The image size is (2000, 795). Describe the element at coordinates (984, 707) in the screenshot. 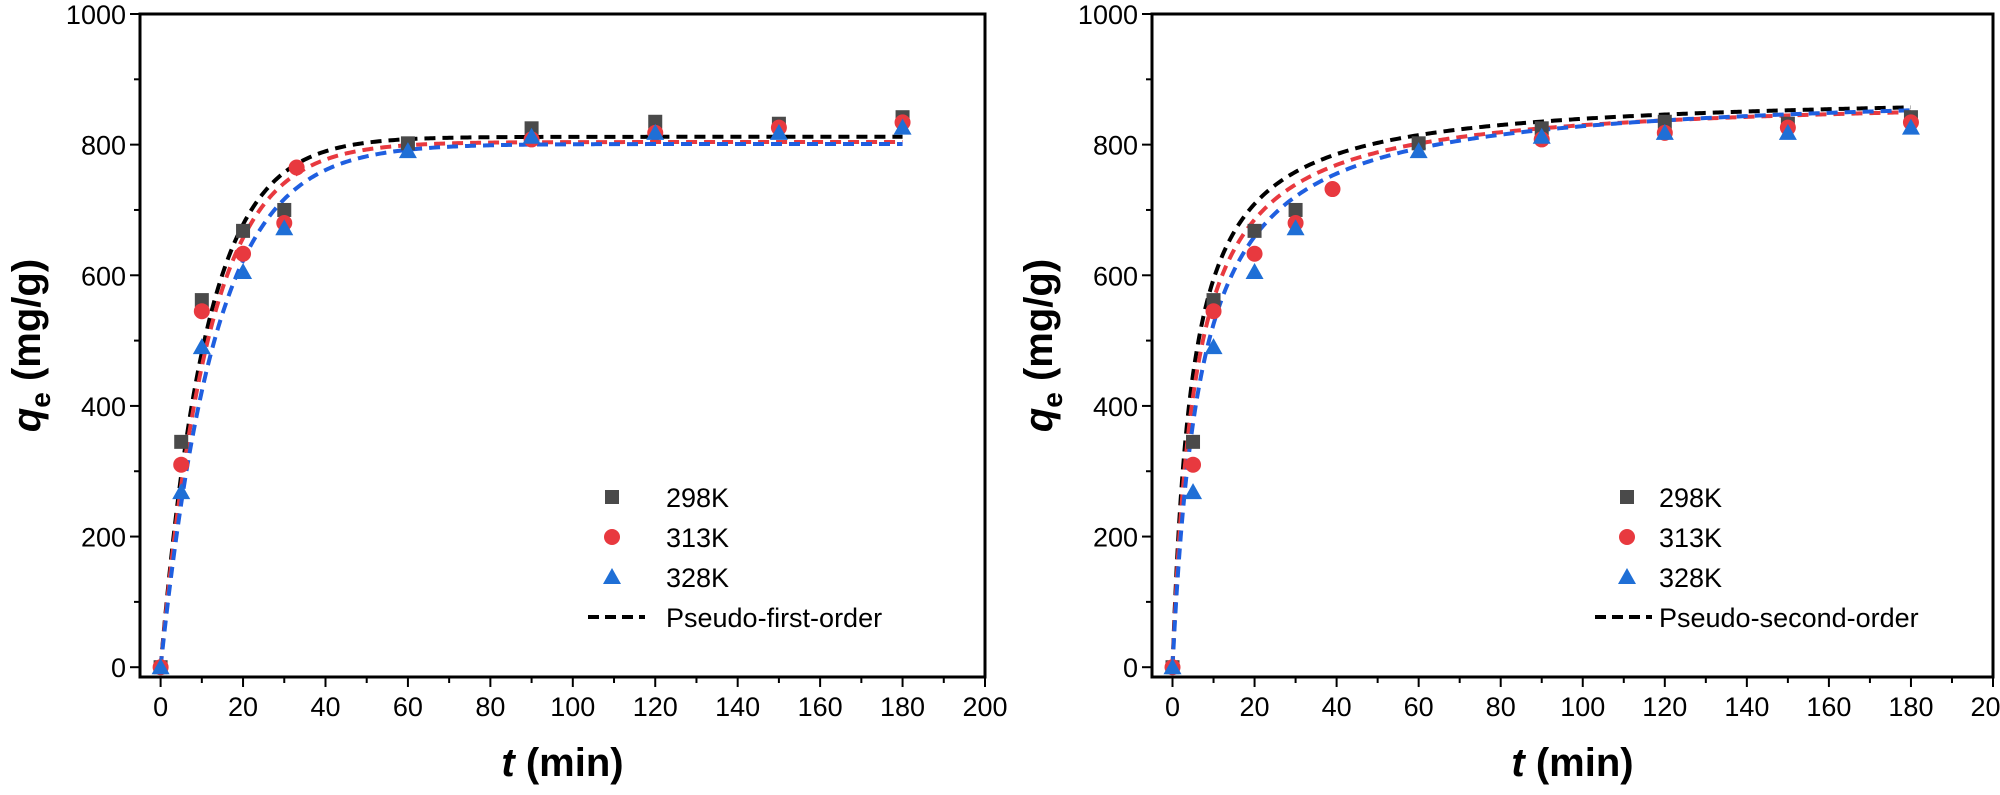

I see `left-x-tick-label-200: 200` at that location.